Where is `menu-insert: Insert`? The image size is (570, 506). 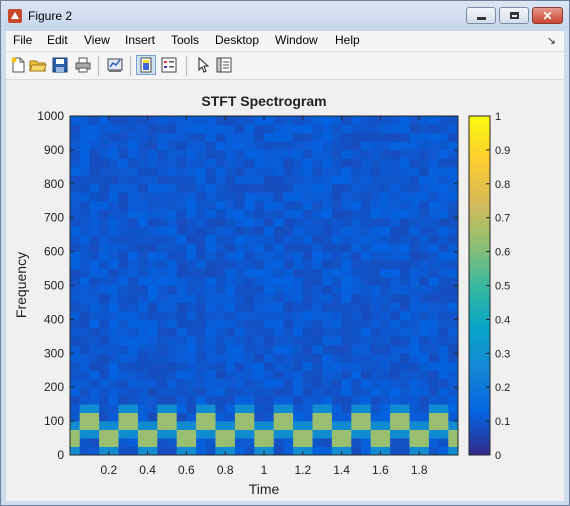 menu-insert: Insert is located at coordinates (140, 40).